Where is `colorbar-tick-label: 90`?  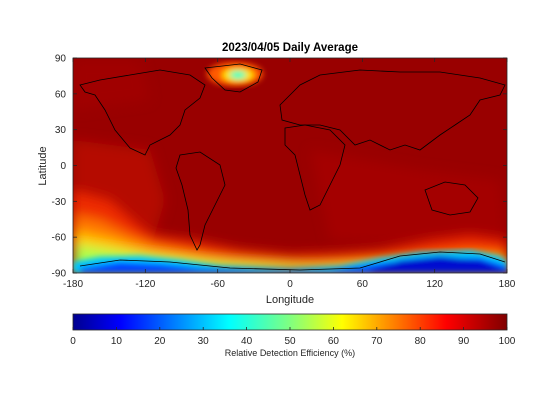 colorbar-tick-label: 90 is located at coordinates (464, 341).